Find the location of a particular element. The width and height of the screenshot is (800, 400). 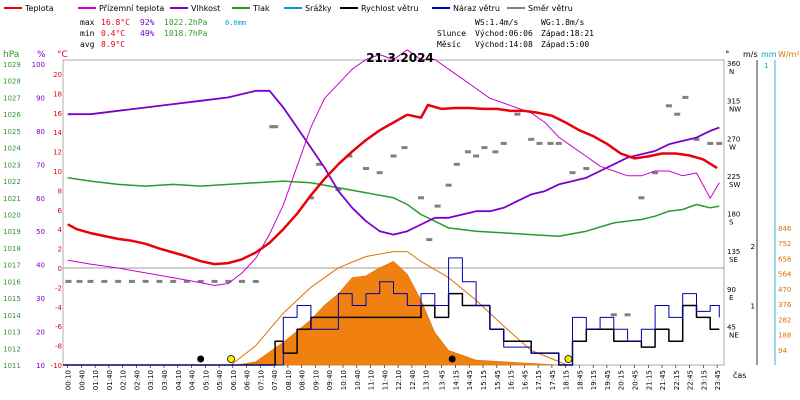

direction-tick-270: 270 is located at coordinates (733, 139).